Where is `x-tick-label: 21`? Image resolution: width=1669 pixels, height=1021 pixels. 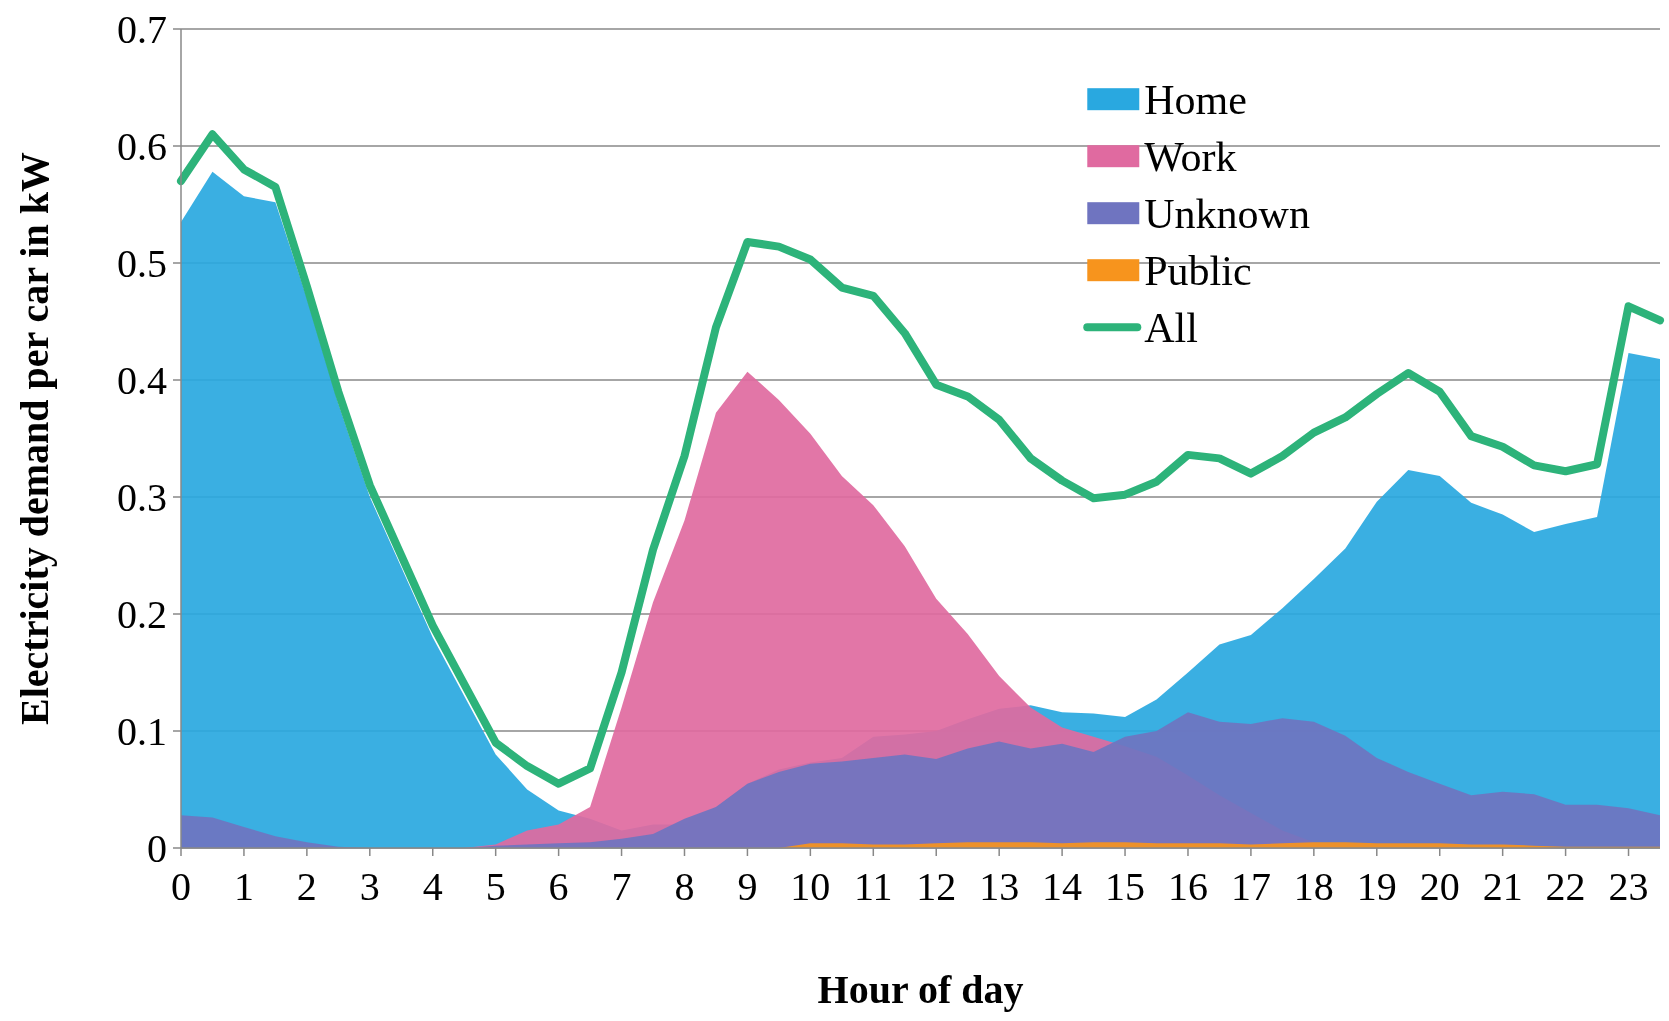 x-tick-label: 21 is located at coordinates (1502, 886).